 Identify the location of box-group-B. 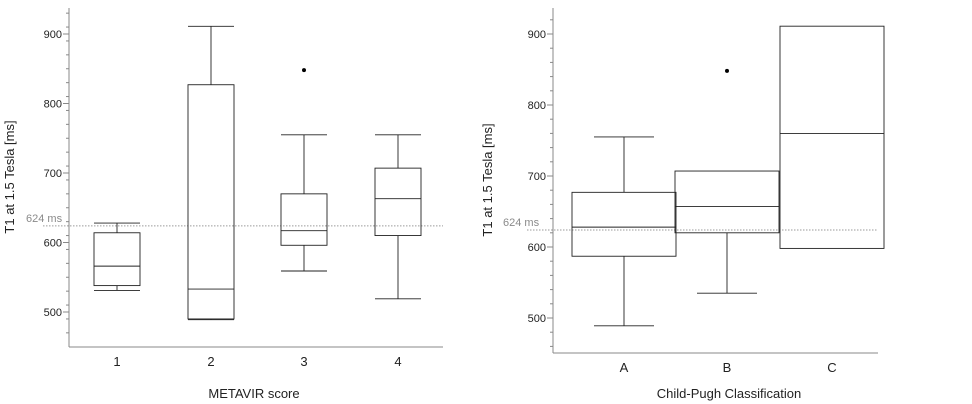
(727, 181).